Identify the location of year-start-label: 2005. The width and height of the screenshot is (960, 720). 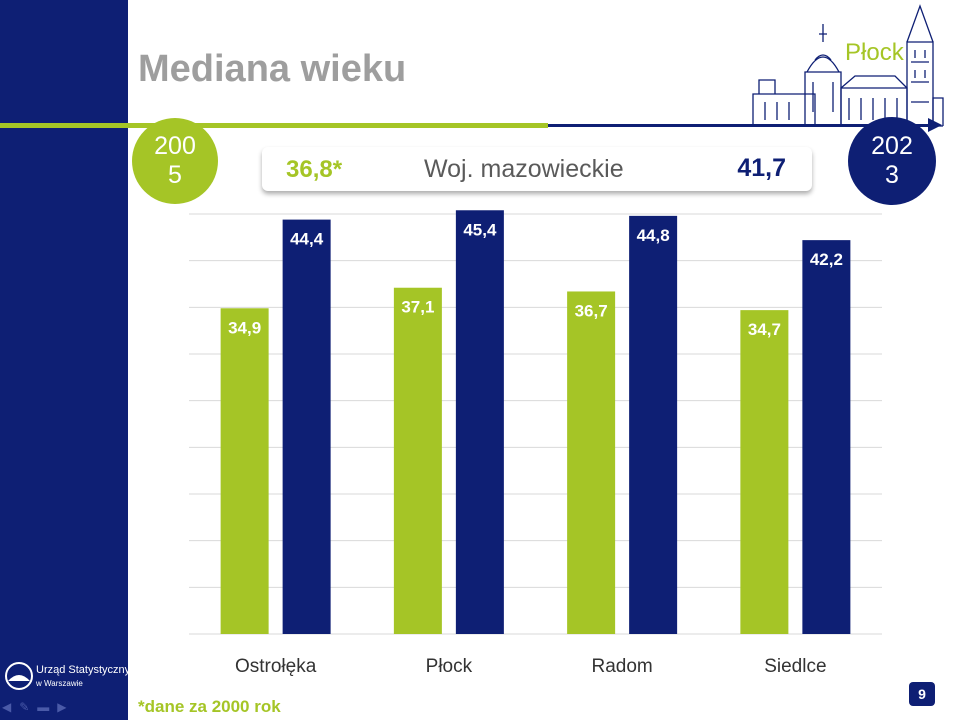
(175, 160).